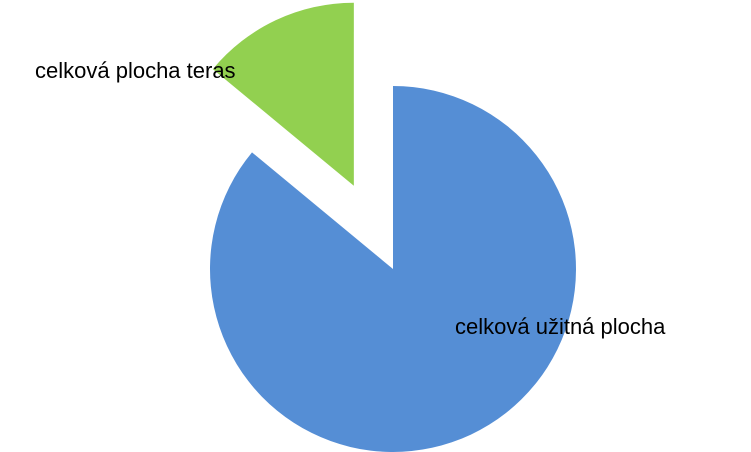 The width and height of the screenshot is (751, 452). I want to click on slice-label: celková plocha teras, so click(135, 70).